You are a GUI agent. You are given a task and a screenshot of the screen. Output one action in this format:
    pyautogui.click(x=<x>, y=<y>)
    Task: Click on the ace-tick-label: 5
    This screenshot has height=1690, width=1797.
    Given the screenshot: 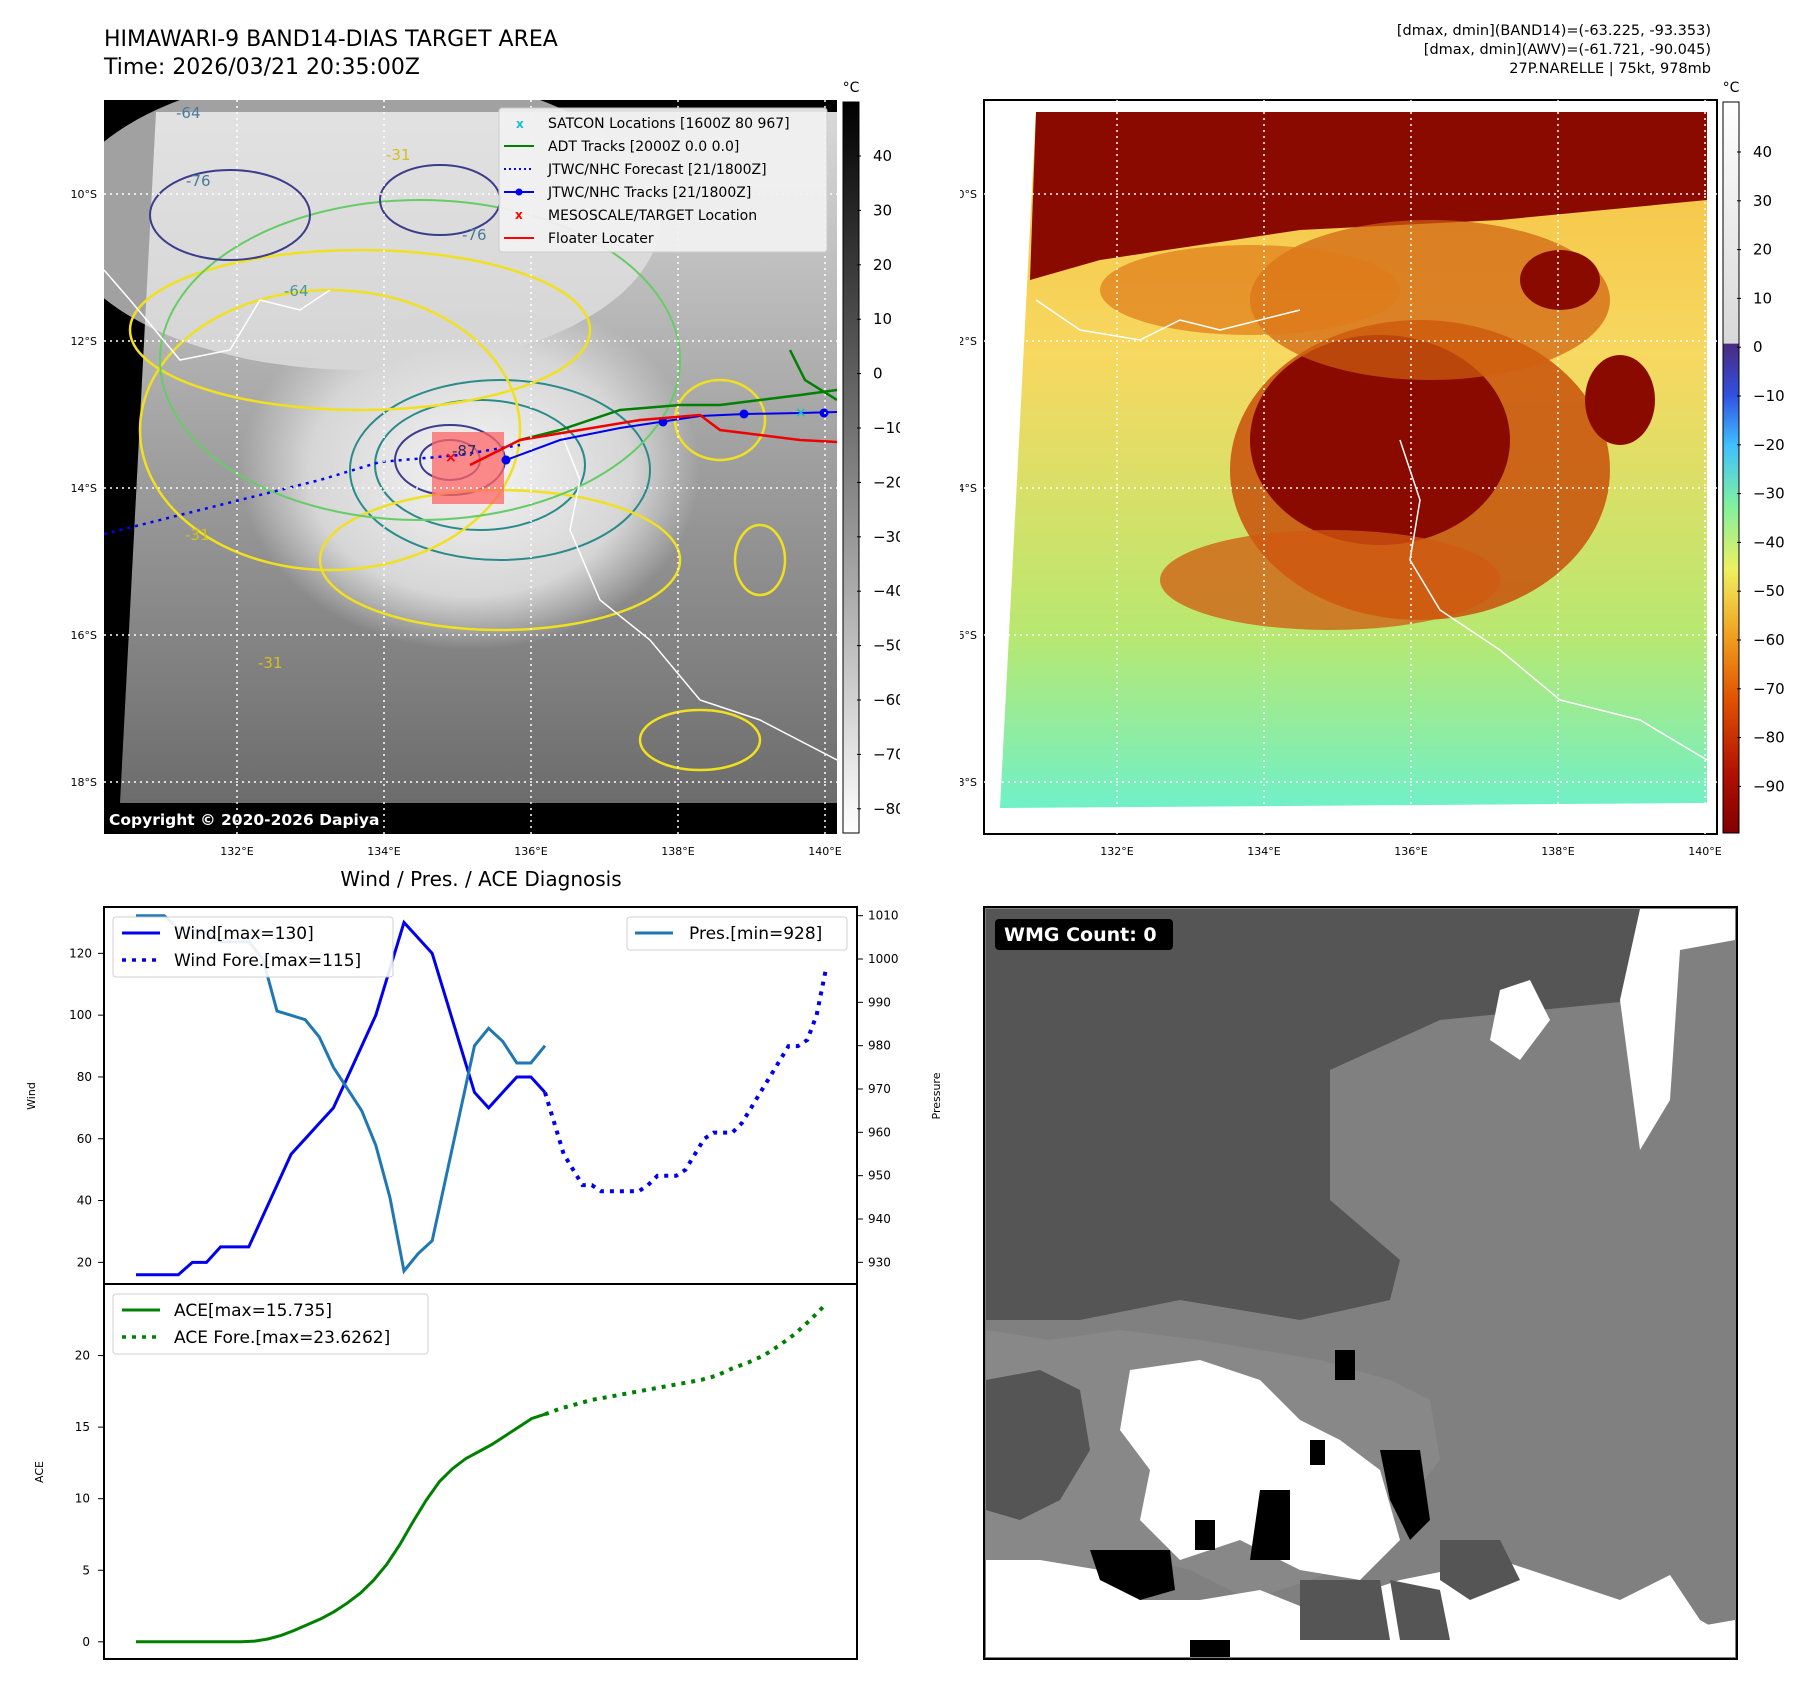 What is the action you would take?
    pyautogui.click(x=86, y=1570)
    